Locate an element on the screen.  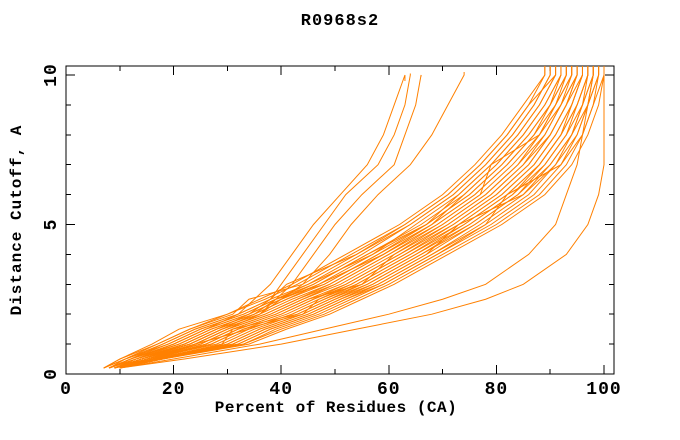
chart-title: R0968s2 is located at coordinates (340, 21).